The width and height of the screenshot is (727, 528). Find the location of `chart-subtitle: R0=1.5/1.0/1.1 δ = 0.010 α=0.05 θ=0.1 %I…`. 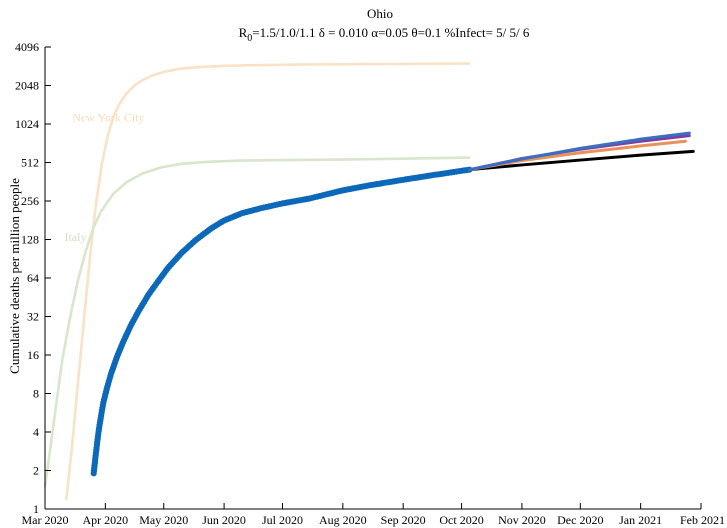

chart-subtitle: R0=1.5/1.0/1.1 δ = 0.010 α=0.05 θ=0.1 %I… is located at coordinates (384, 34).